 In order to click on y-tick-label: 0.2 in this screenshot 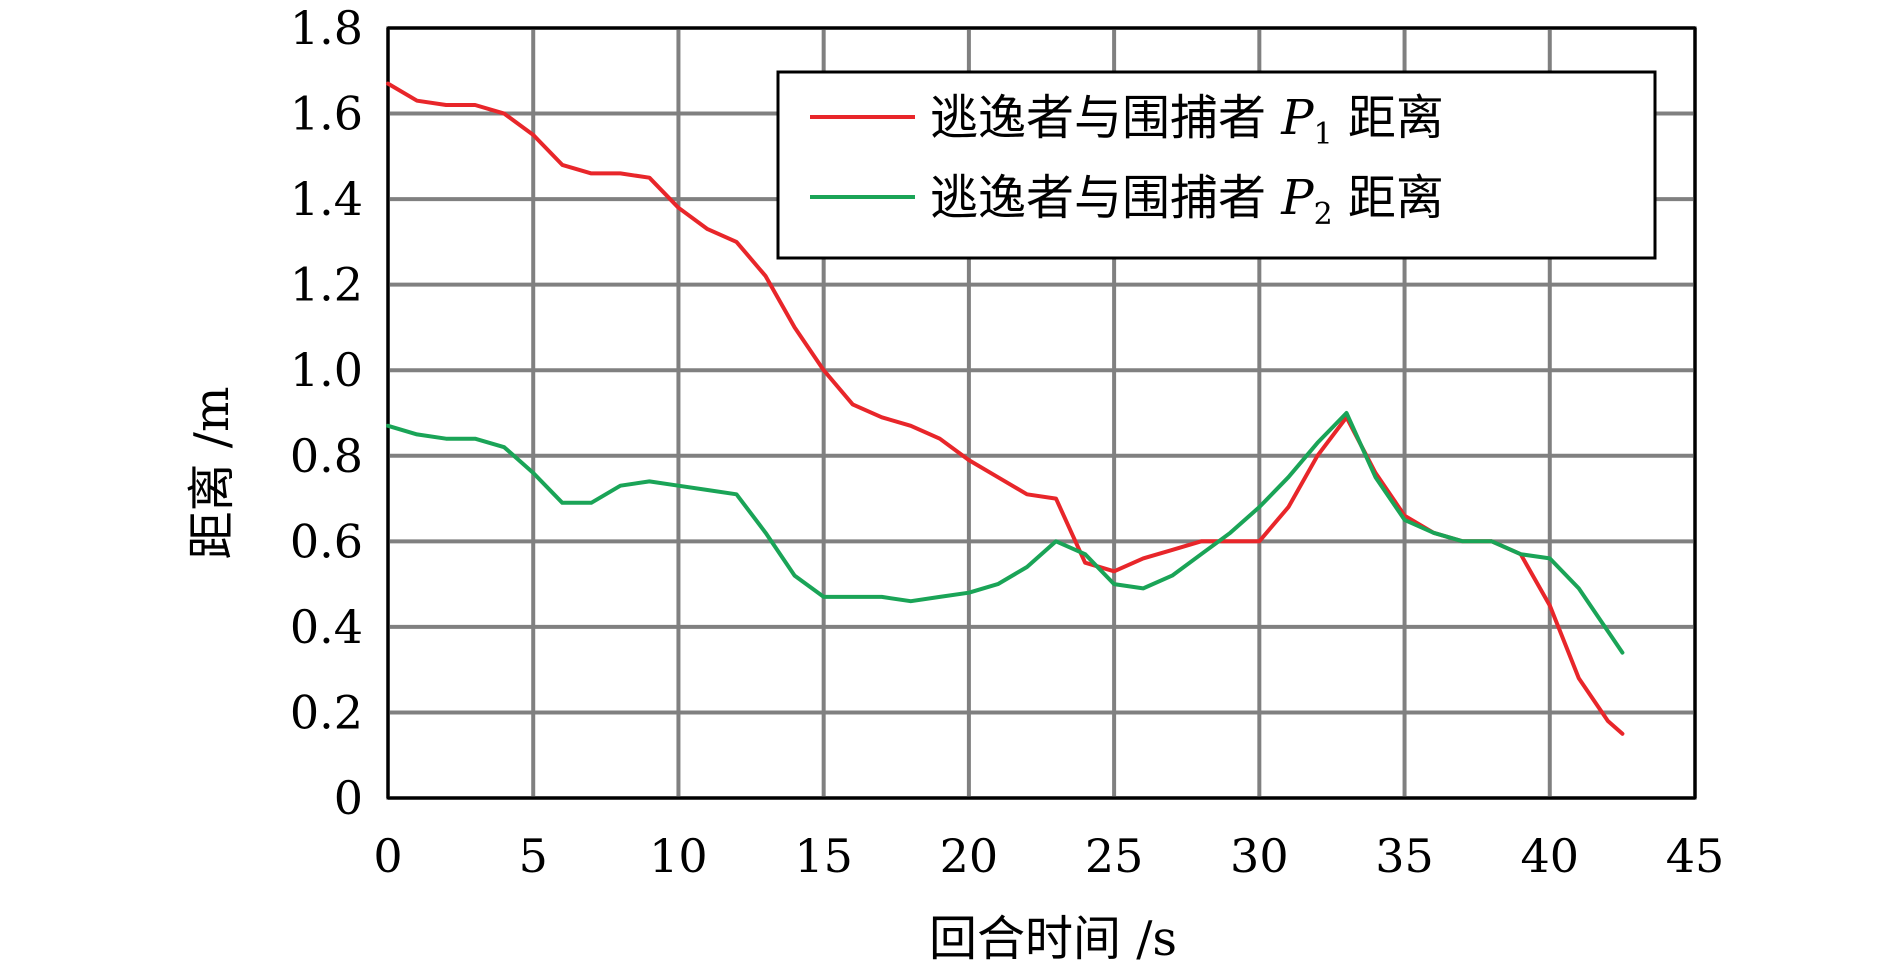, I will do `click(326, 712)`.